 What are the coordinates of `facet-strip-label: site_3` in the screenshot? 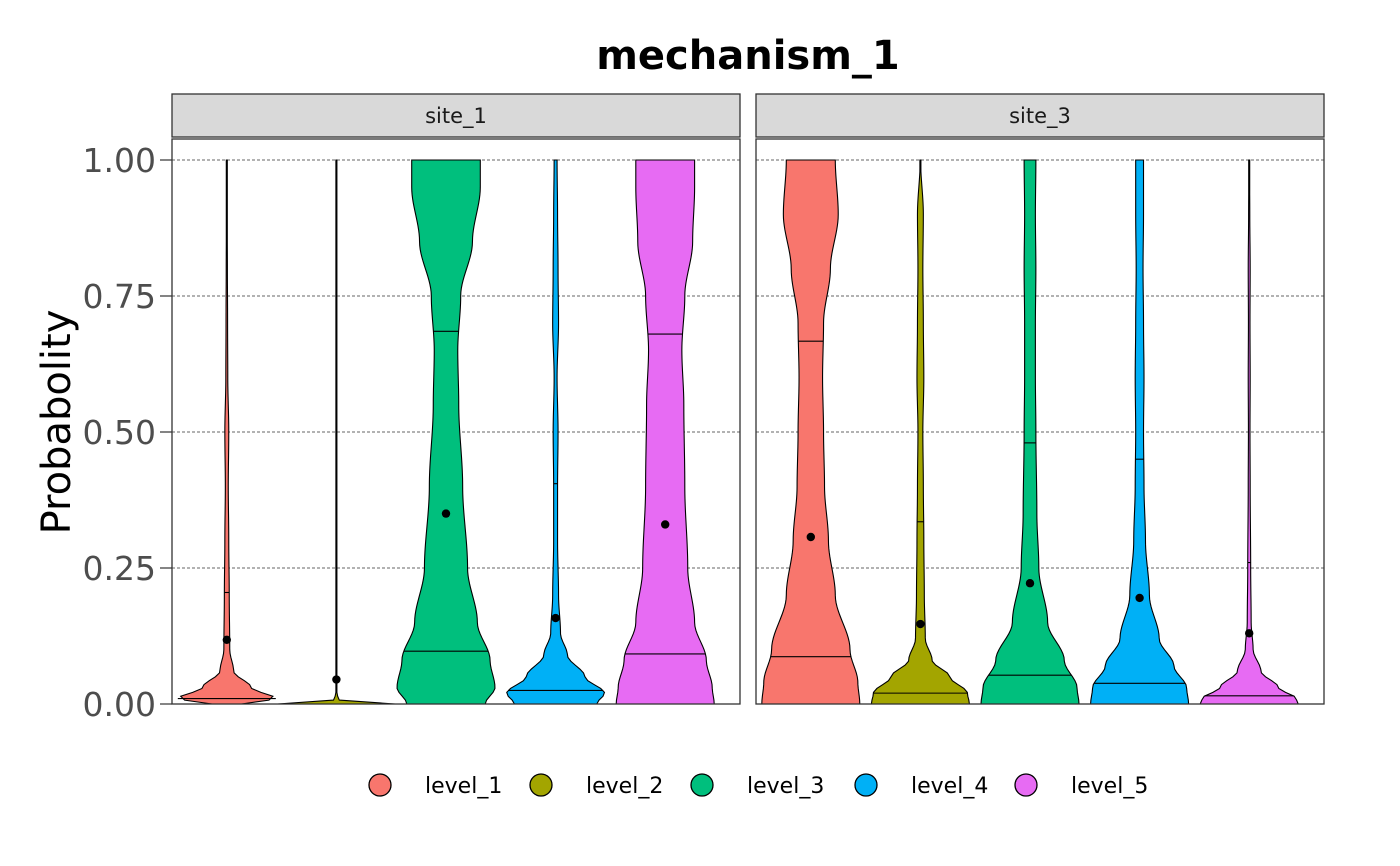 It's located at (1040, 116).